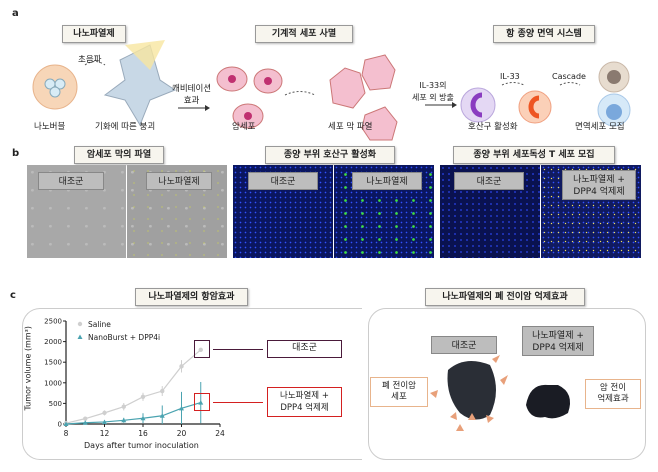  I want to click on x-tick-label: 24, so click(220, 433).